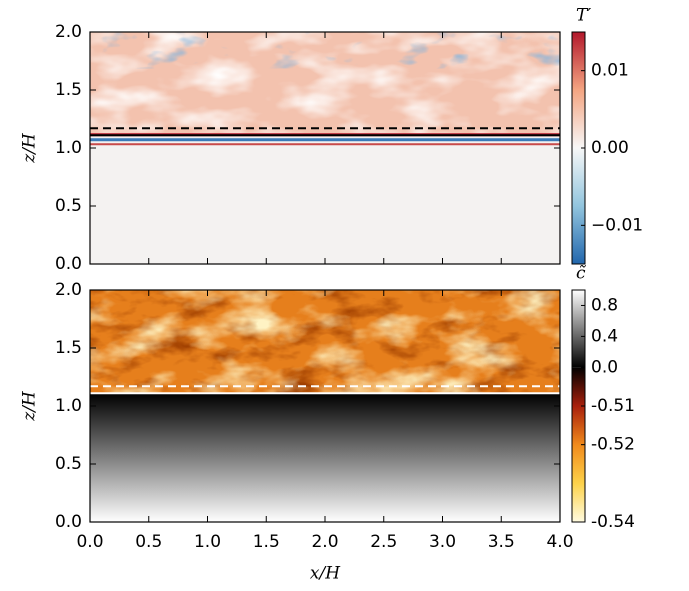 This screenshot has height=591, width=689. I want to click on colorbar, so click(578, 148).